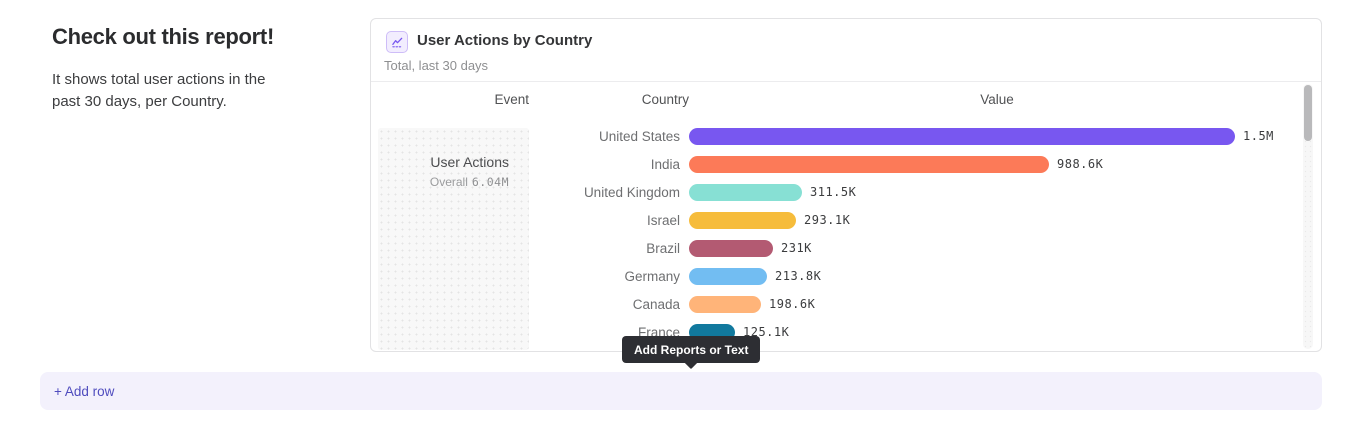 This screenshot has height=436, width=1349. What do you see at coordinates (827, 220) in the screenshot?
I see `value-label: 293.1K` at bounding box center [827, 220].